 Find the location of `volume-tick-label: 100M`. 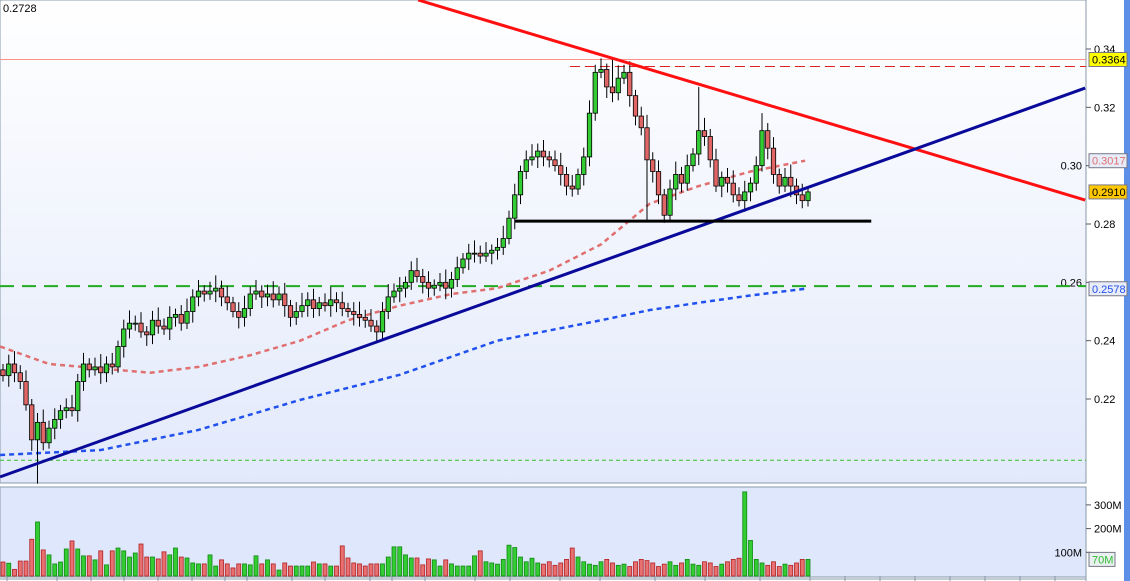

volume-tick-label: 100M is located at coordinates (1068, 553).